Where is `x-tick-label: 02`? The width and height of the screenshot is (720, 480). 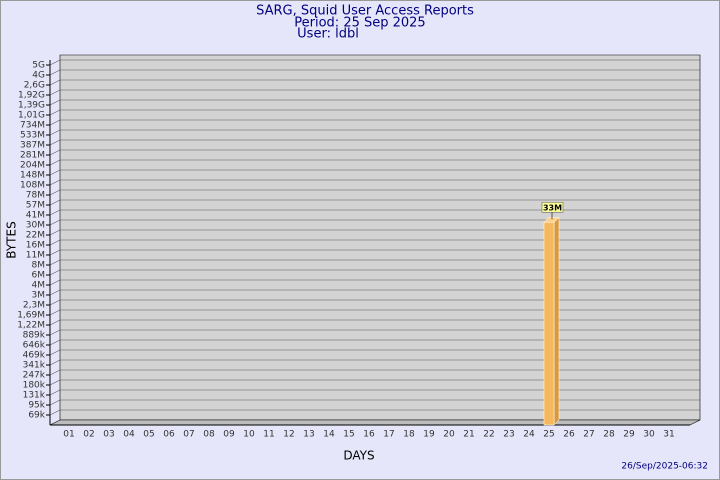
x-tick-label: 02 is located at coordinates (88, 435).